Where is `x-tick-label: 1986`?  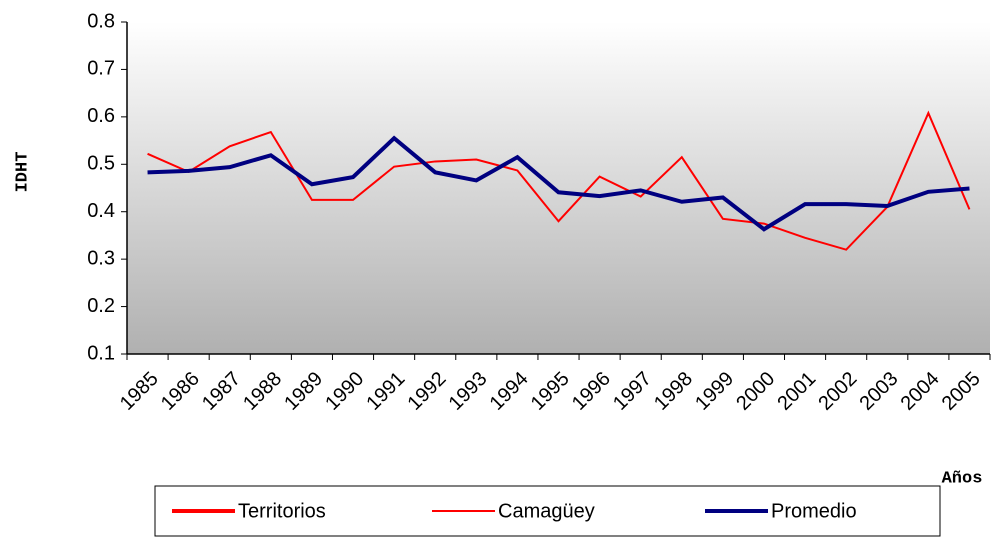
x-tick-label: 1986 is located at coordinates (180, 391).